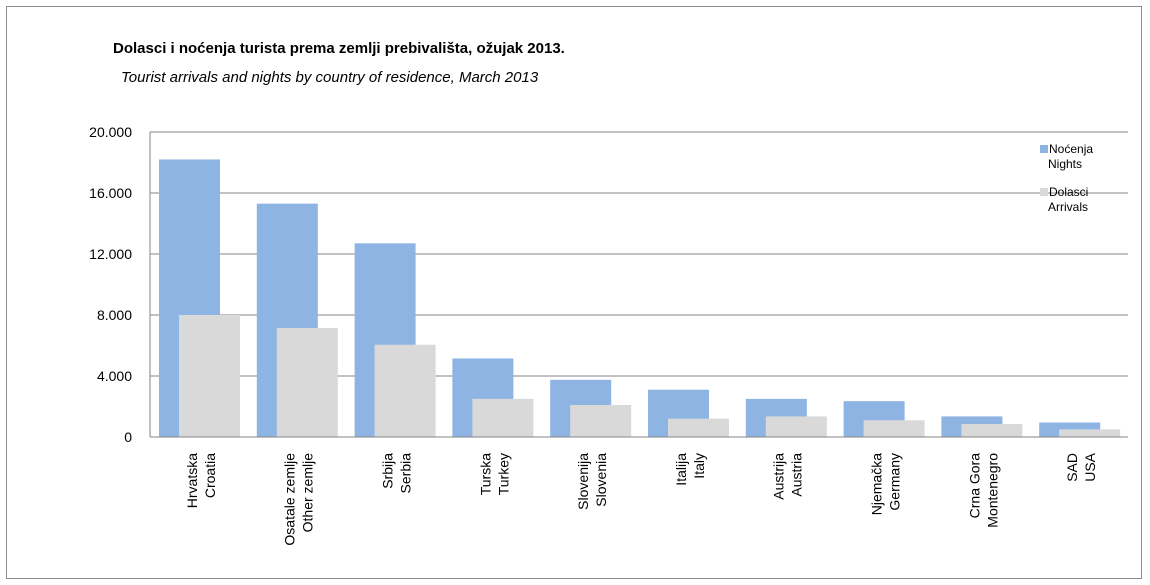  What do you see at coordinates (494, 474) in the screenshot?
I see `category-label: Turska Turkey` at bounding box center [494, 474].